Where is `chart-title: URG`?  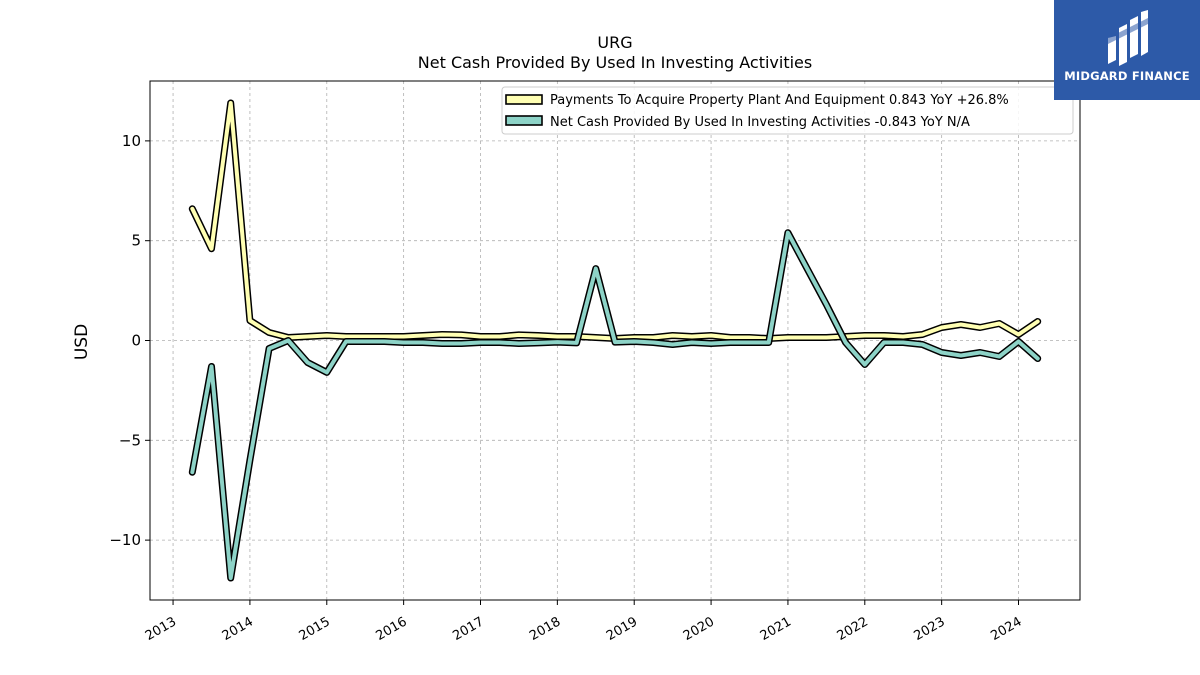
chart-title: URG is located at coordinates (614, 42).